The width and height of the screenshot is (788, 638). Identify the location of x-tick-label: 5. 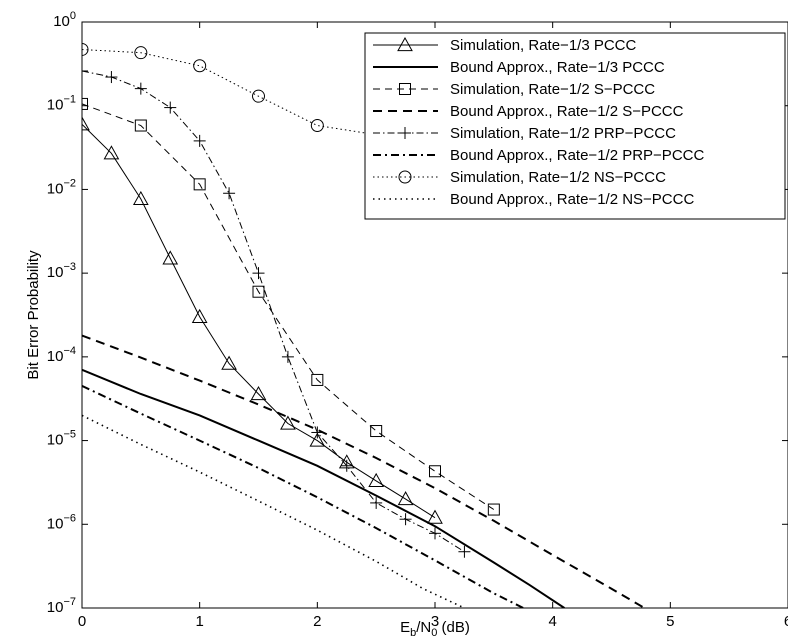
(670, 621).